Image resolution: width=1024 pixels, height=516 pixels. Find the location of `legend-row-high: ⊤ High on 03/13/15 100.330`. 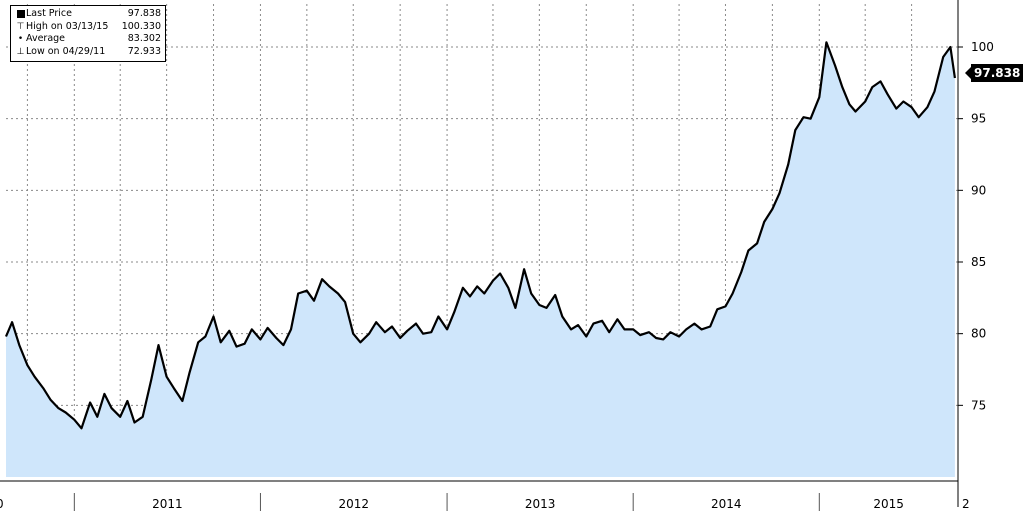

legend-row-high: ⊤ High on 03/13/15 100.330 is located at coordinates (88, 27).